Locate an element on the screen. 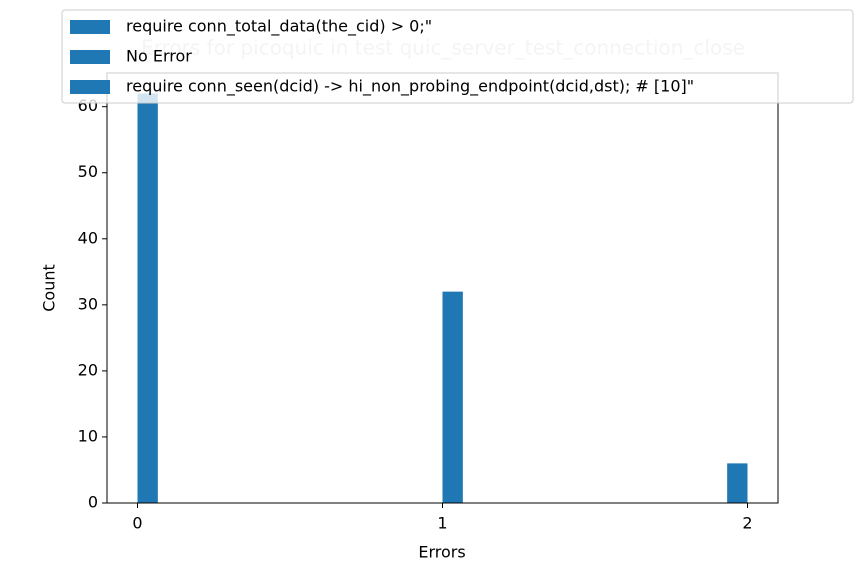 The height and width of the screenshot is (576, 864). x-tick-label: 2 is located at coordinates (747, 523).